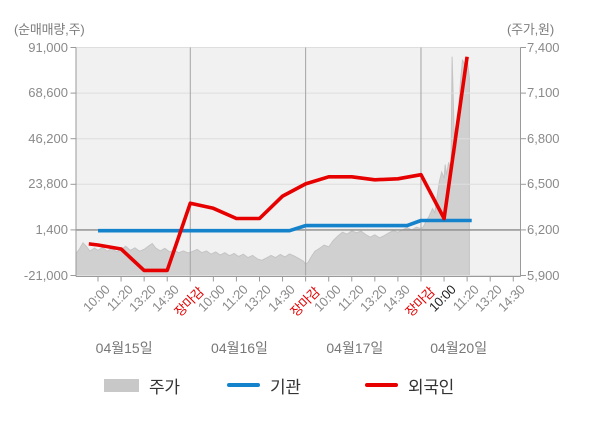  I want to click on left-axis-value: 91,000, so click(48, 47).